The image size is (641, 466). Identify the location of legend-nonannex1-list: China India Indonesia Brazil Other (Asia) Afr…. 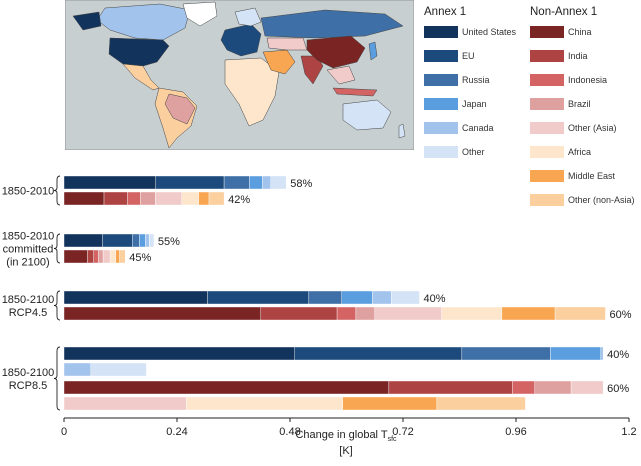
(582, 116).